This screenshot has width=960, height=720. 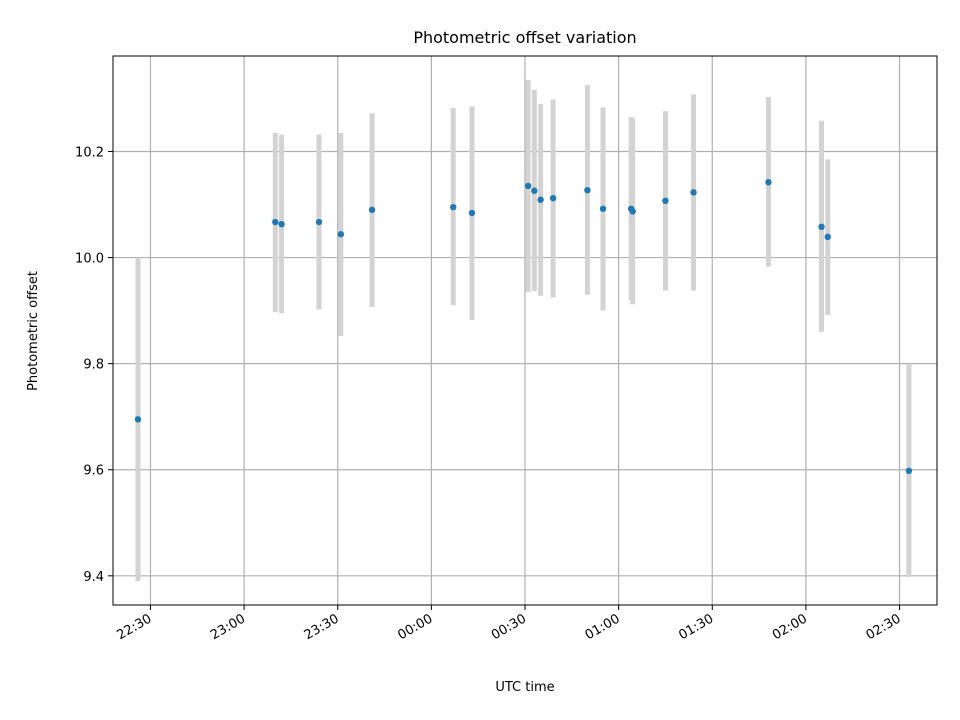 I want to click on x-tick-label: 01:00, so click(x=603, y=627).